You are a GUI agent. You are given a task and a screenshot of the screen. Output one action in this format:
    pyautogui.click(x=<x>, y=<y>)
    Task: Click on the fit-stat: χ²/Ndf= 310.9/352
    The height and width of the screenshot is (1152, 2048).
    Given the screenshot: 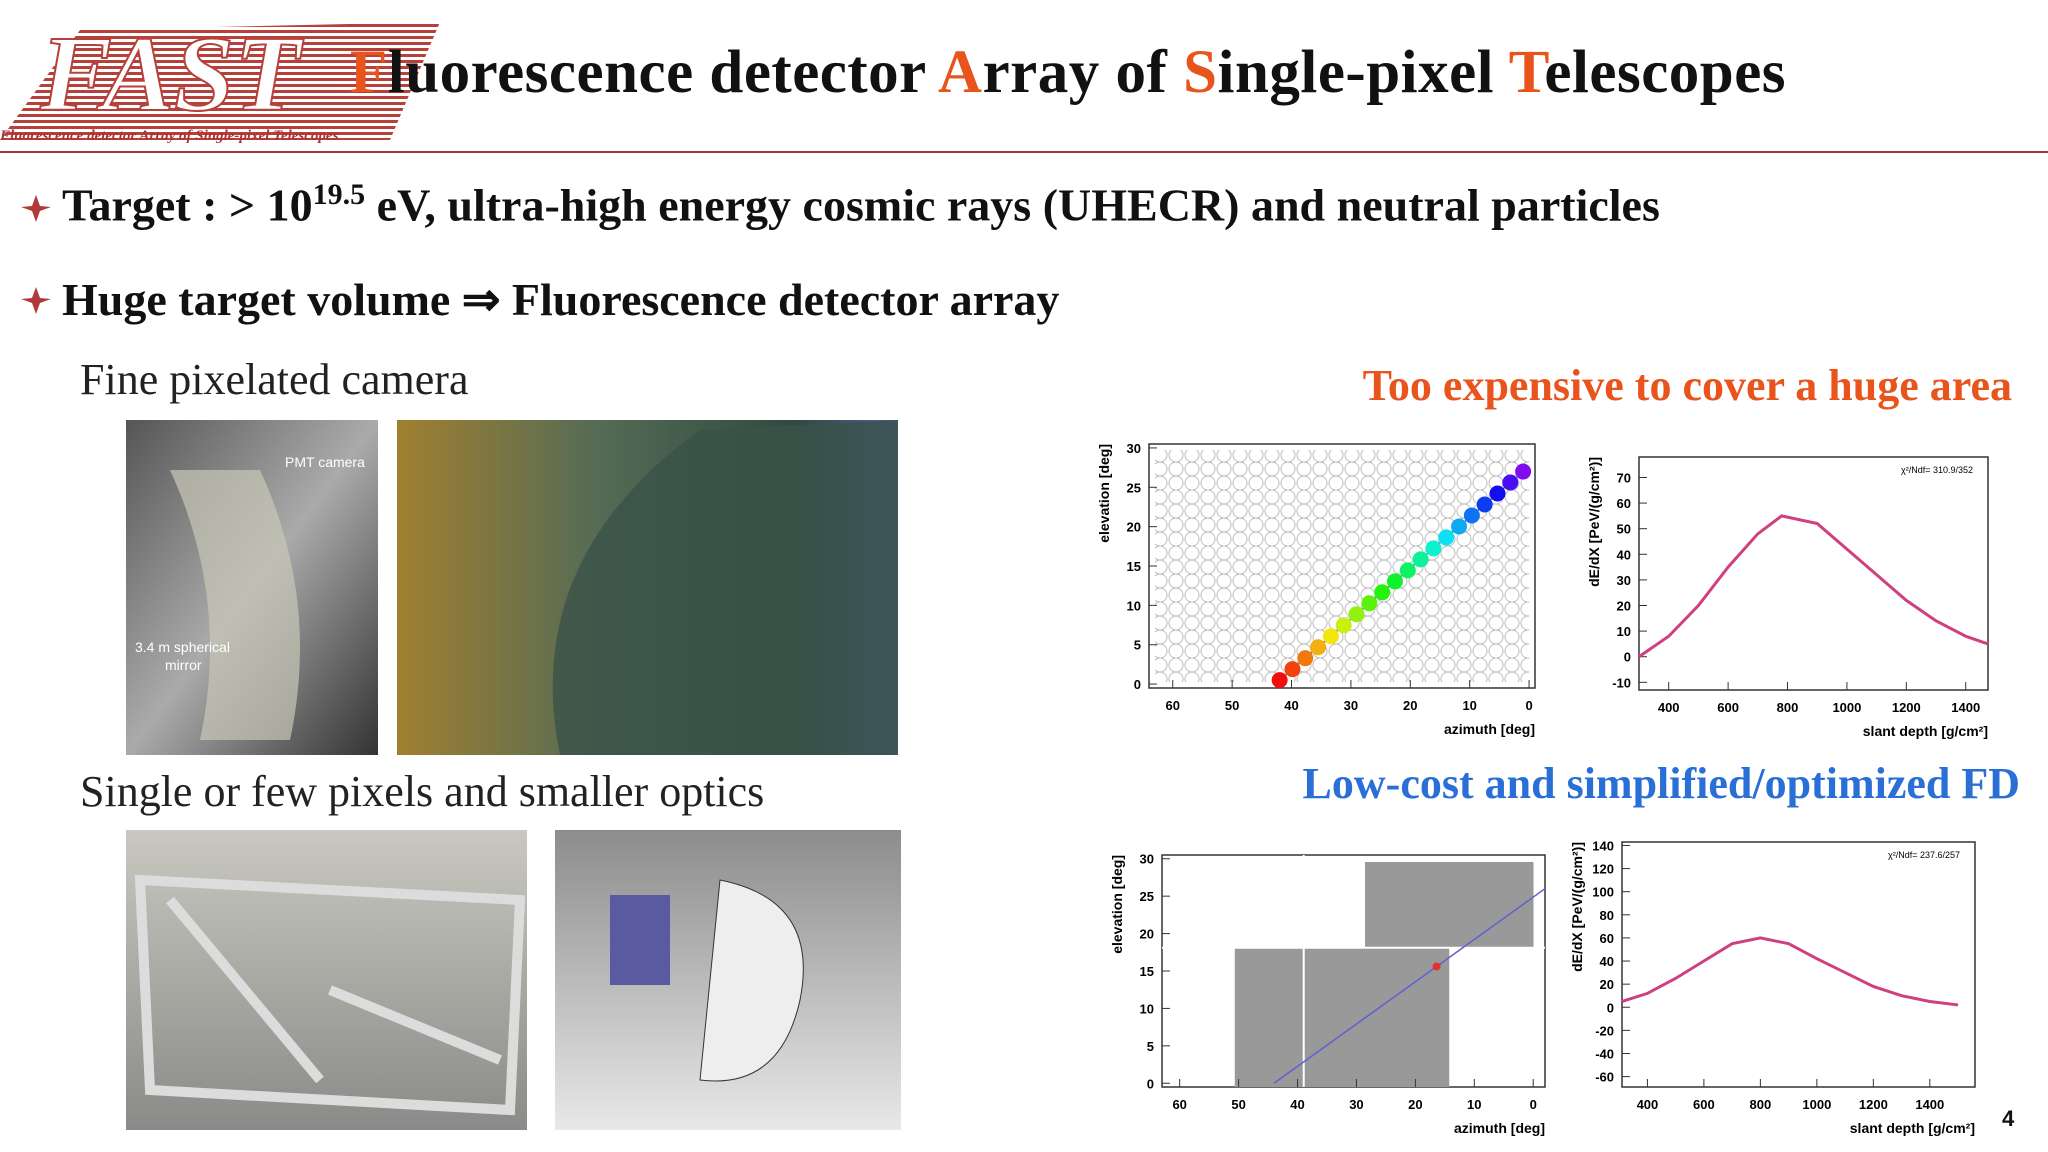 What is the action you would take?
    pyautogui.click(x=1937, y=470)
    